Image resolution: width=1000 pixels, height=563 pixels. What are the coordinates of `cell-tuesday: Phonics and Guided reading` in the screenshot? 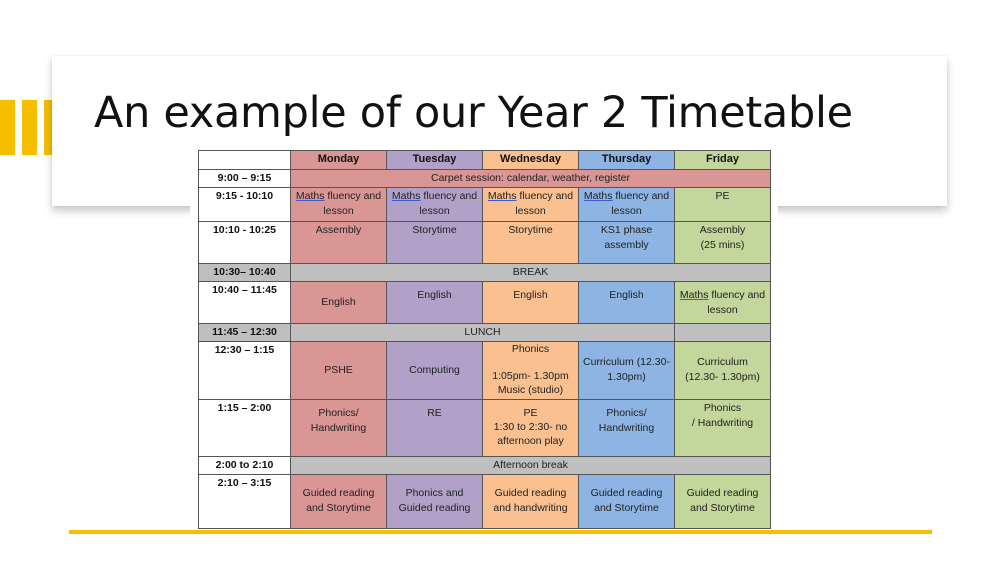 It's located at (434, 501).